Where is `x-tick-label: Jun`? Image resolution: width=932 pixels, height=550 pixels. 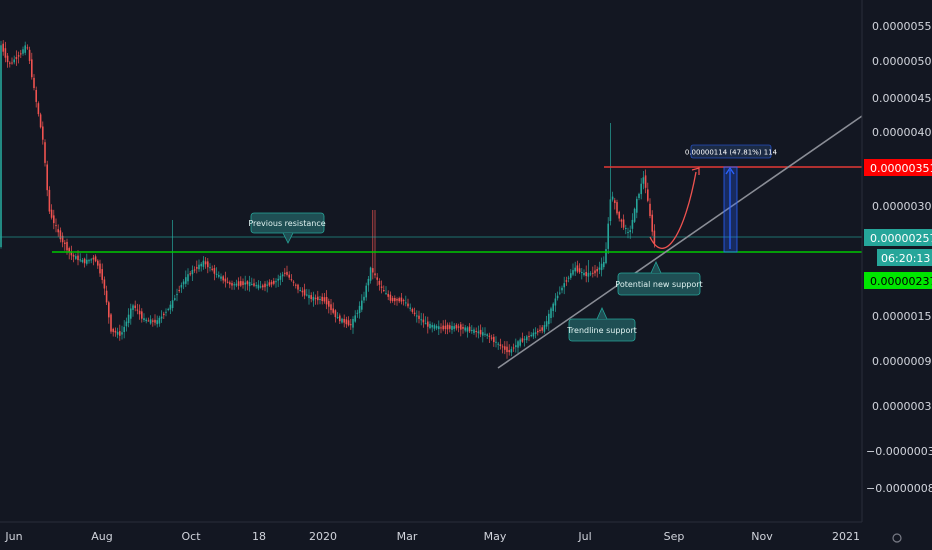 x-tick-label: Jun is located at coordinates (13, 536).